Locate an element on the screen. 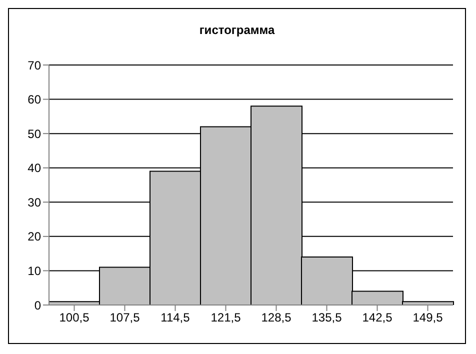  x-tick-label: 107,5 is located at coordinates (125, 317).